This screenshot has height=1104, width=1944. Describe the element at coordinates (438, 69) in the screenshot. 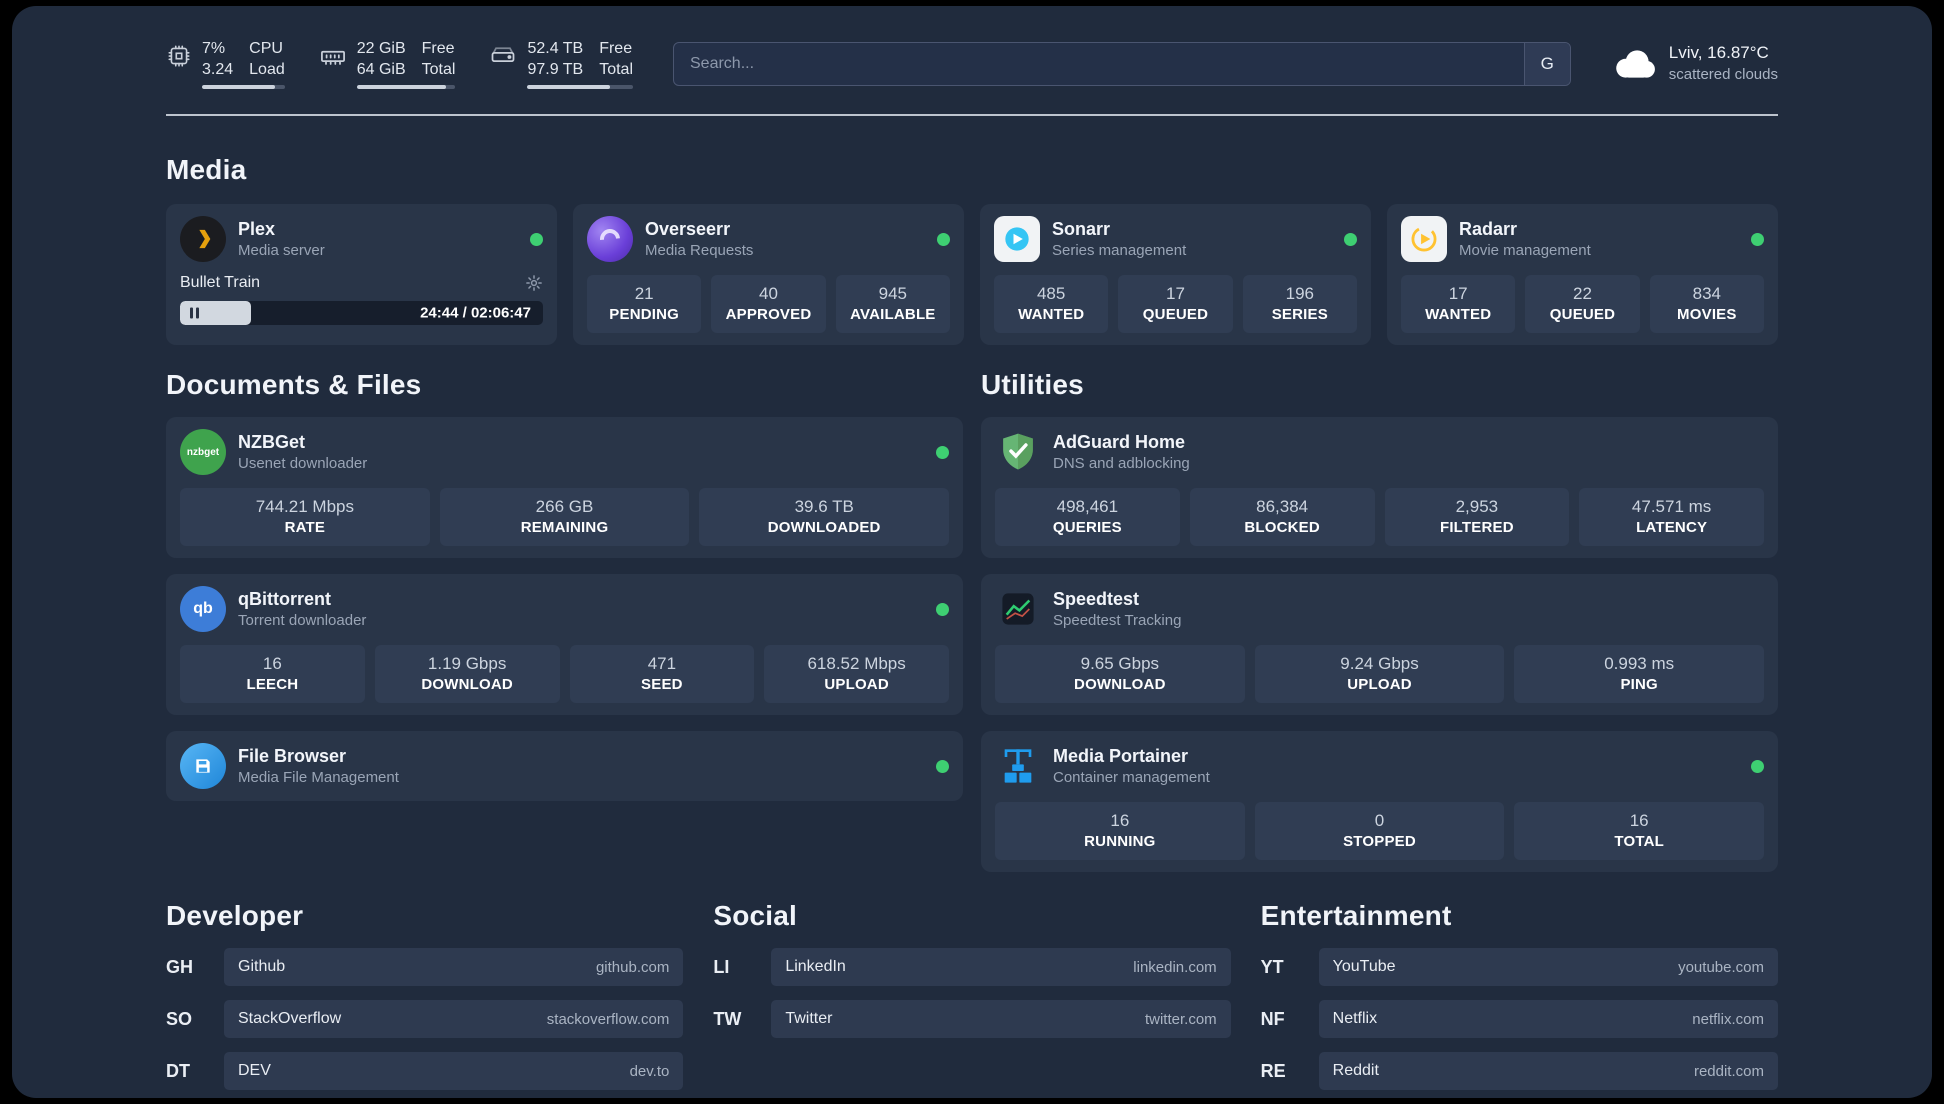

I see `ram-total-label: Total` at that location.